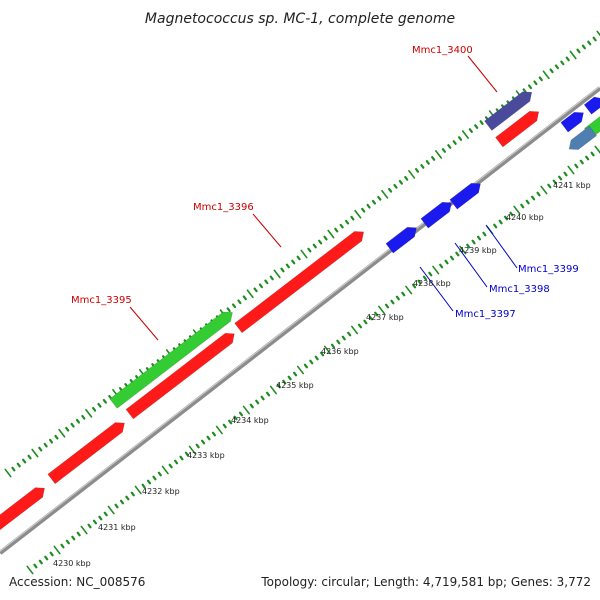  I want to click on kbp-label-4240: 4240 kbp, so click(525, 217).